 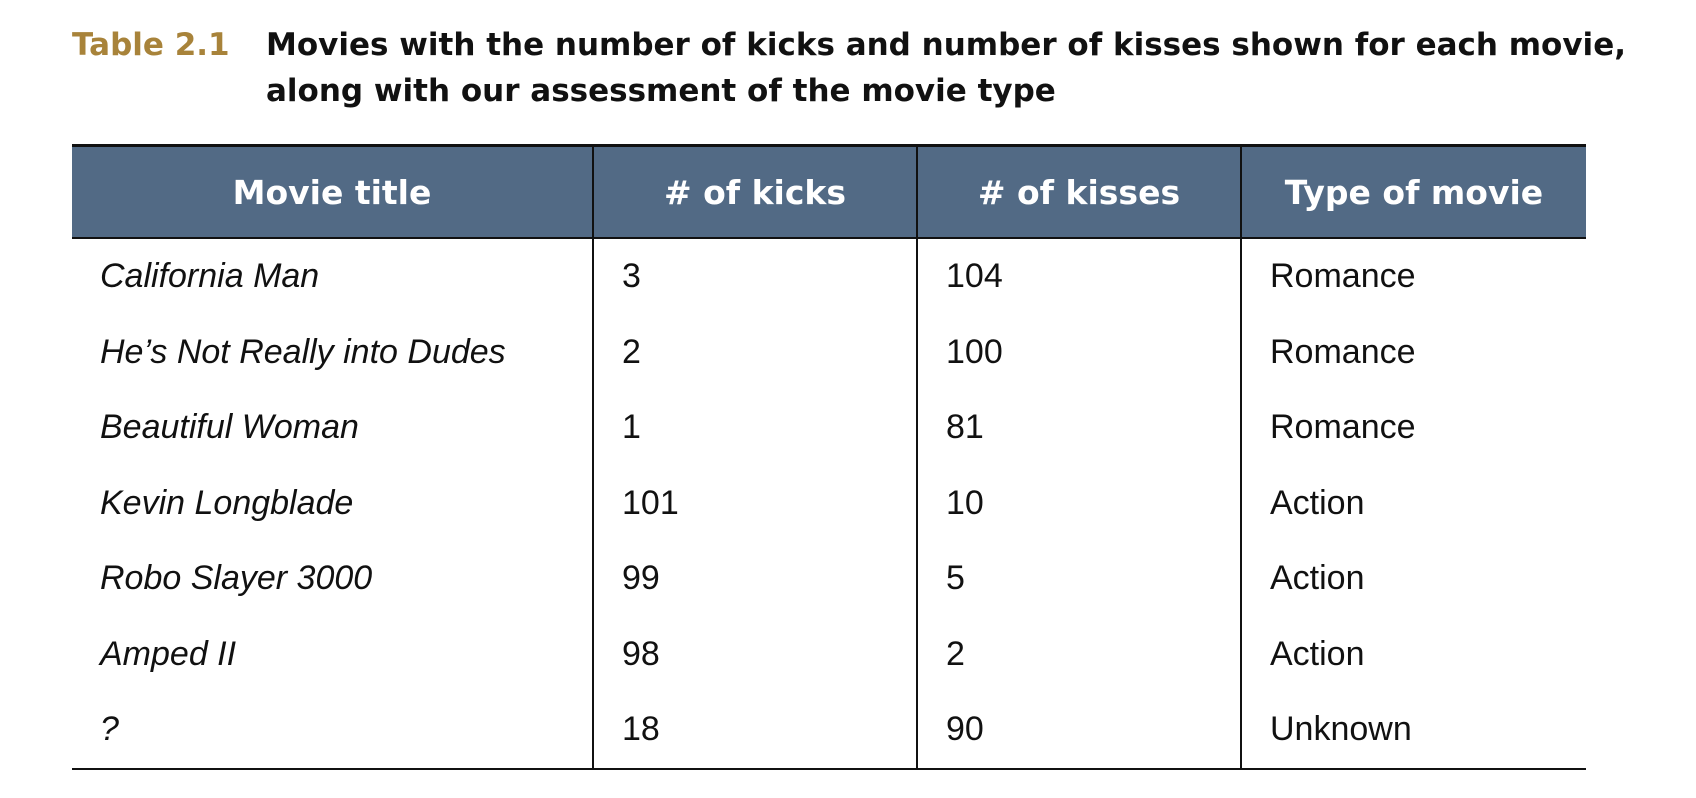 What do you see at coordinates (168, 653) in the screenshot?
I see `movie-title-cell: Amped II` at bounding box center [168, 653].